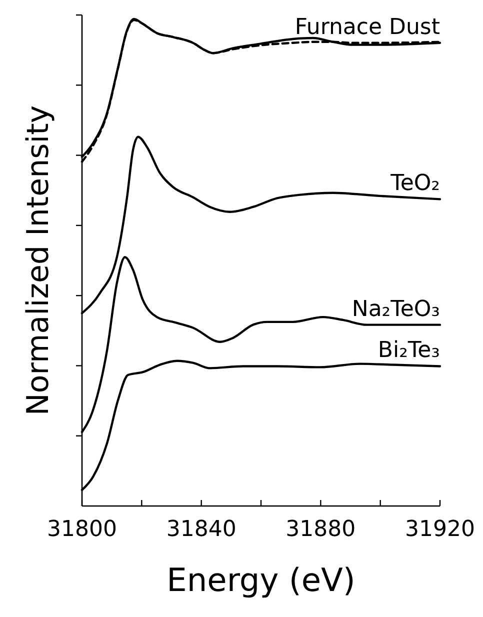 The height and width of the screenshot is (617, 483). What do you see at coordinates (415, 183) in the screenshot?
I see `series-label: TeO₂` at bounding box center [415, 183].